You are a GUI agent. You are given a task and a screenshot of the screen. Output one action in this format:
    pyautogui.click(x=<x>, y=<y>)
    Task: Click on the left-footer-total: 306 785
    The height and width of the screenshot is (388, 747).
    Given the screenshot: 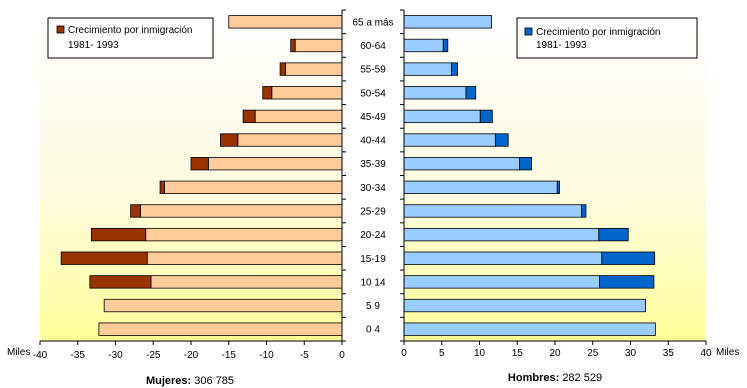 What is the action you would take?
    pyautogui.click(x=214, y=381)
    